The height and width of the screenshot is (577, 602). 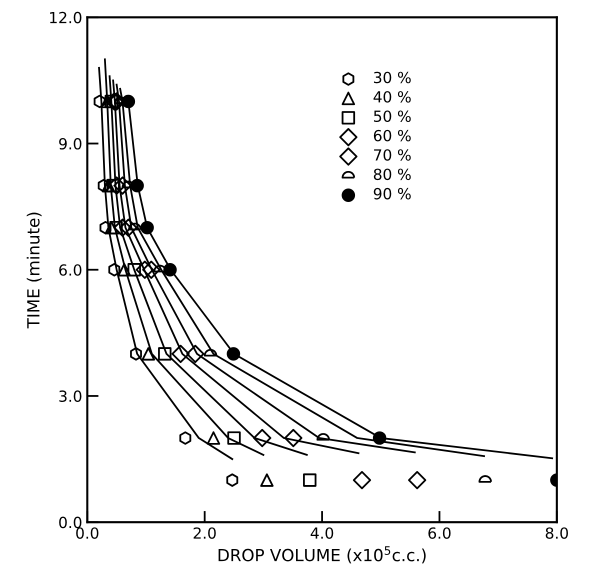 I want to click on legend-label: 90 %, so click(x=392, y=194).